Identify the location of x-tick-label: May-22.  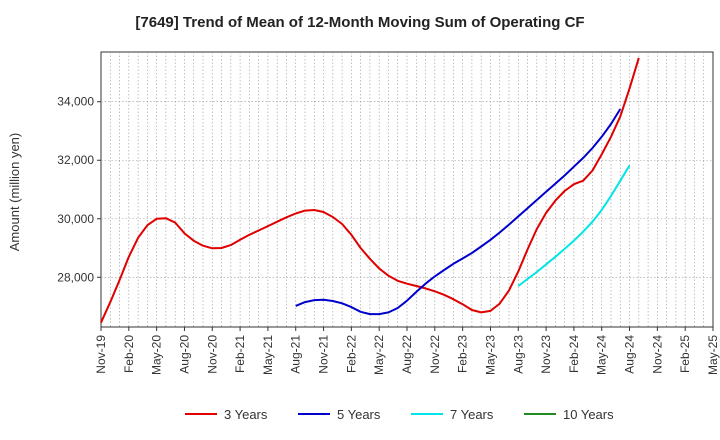
(379, 355).